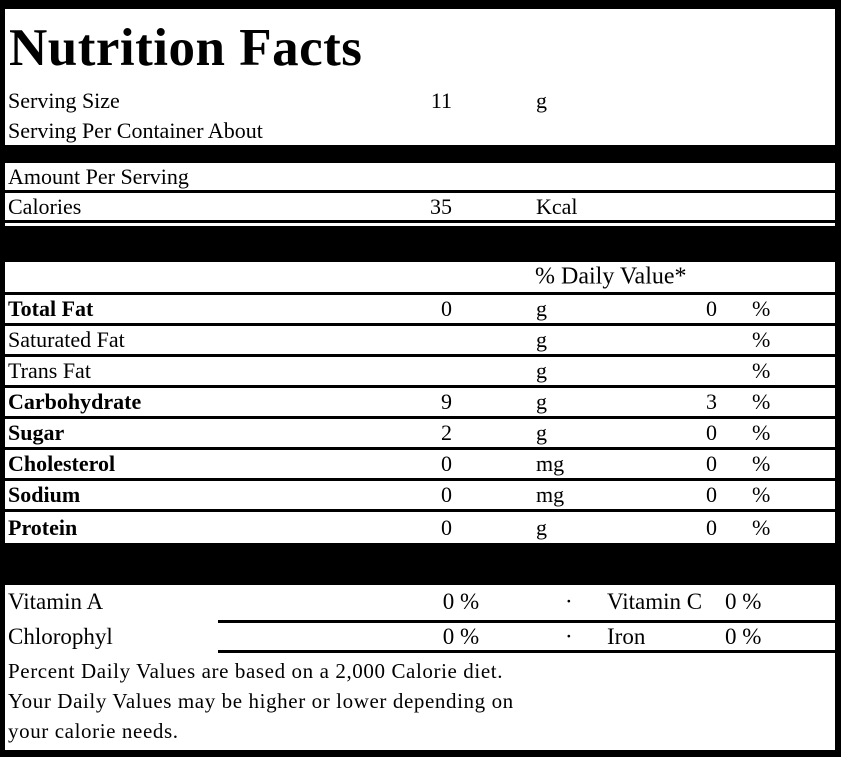 The width and height of the screenshot is (844, 758). Describe the element at coordinates (420, 465) in the screenshot. I see `nutrient-row-cholesterol: Cholesterol 0 mg 0 %` at that location.